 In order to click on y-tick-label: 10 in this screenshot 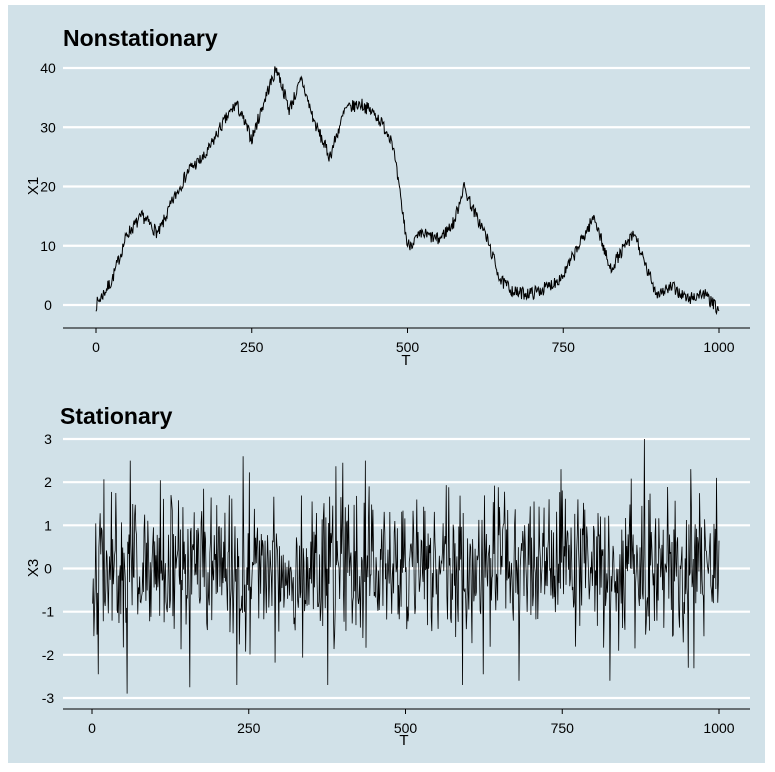, I will do `click(48, 246)`.